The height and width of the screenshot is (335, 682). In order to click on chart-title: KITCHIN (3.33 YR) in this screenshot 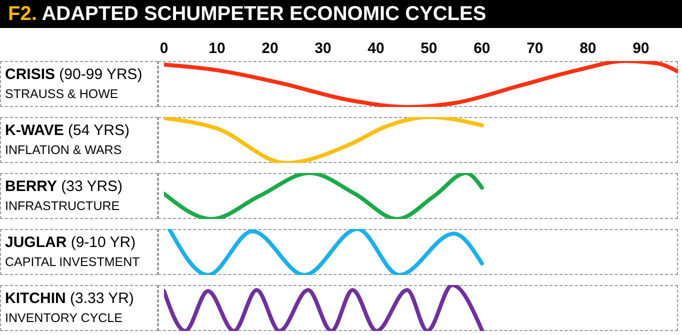, I will do `click(70, 298)`.